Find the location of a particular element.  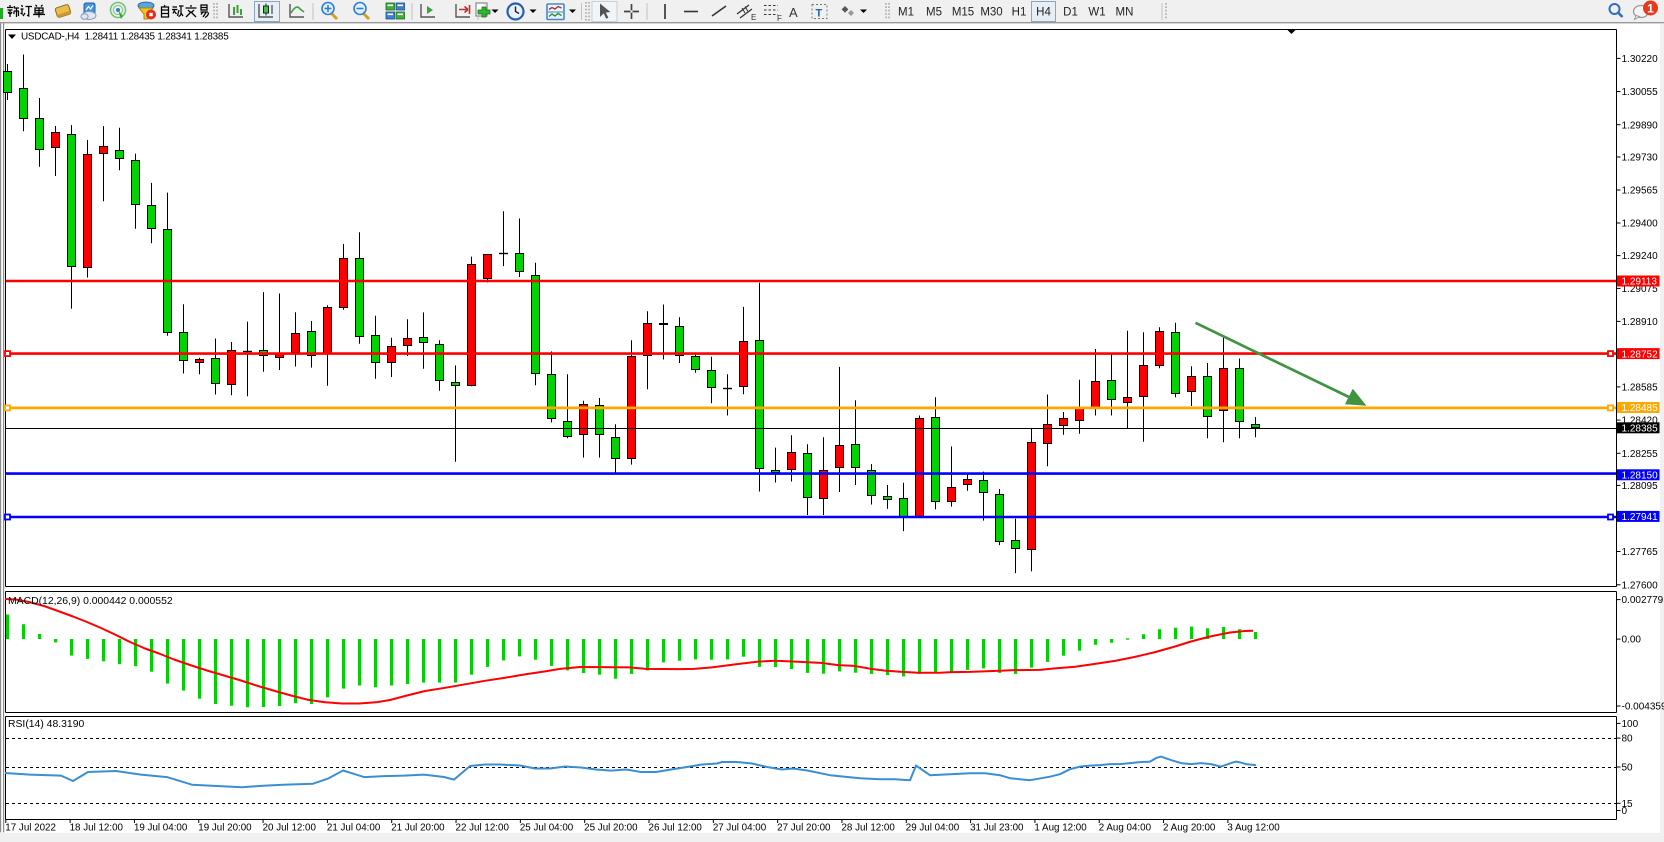

svg-text: 2 Aug 04:00 is located at coordinates (1125, 828).